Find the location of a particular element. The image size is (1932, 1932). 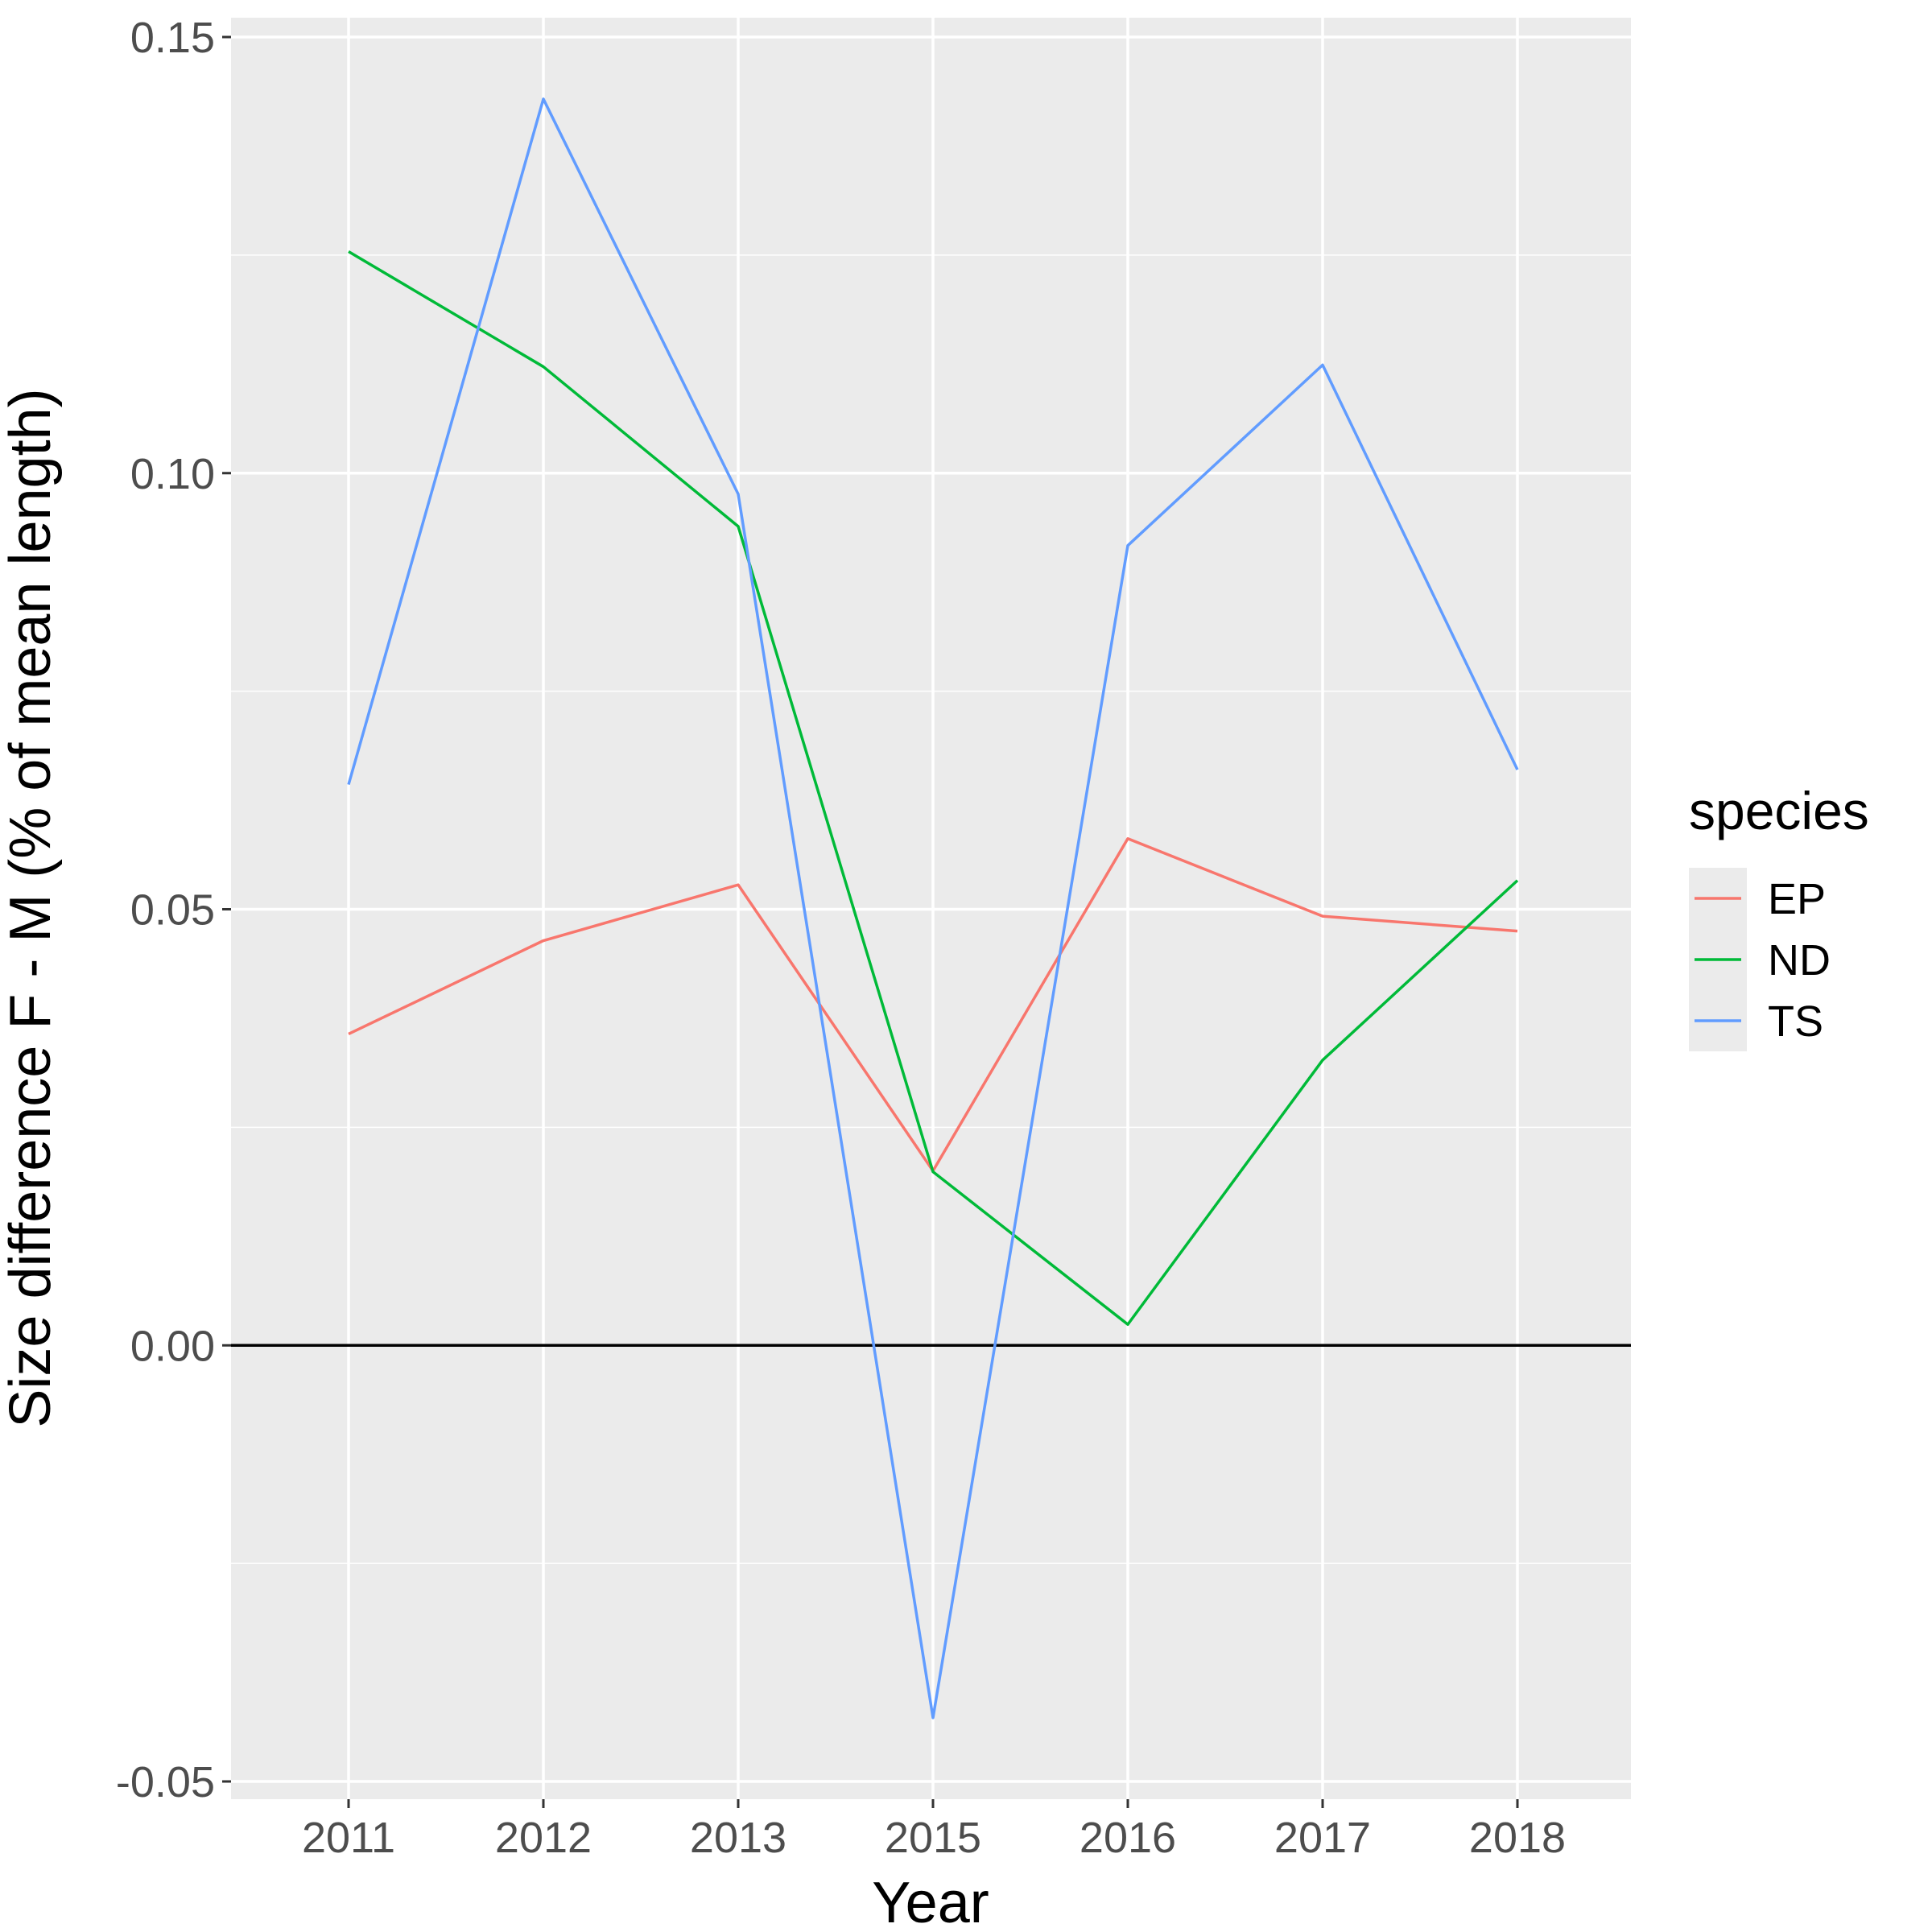

legend-items: EP ND TS is located at coordinates (1760, 959).